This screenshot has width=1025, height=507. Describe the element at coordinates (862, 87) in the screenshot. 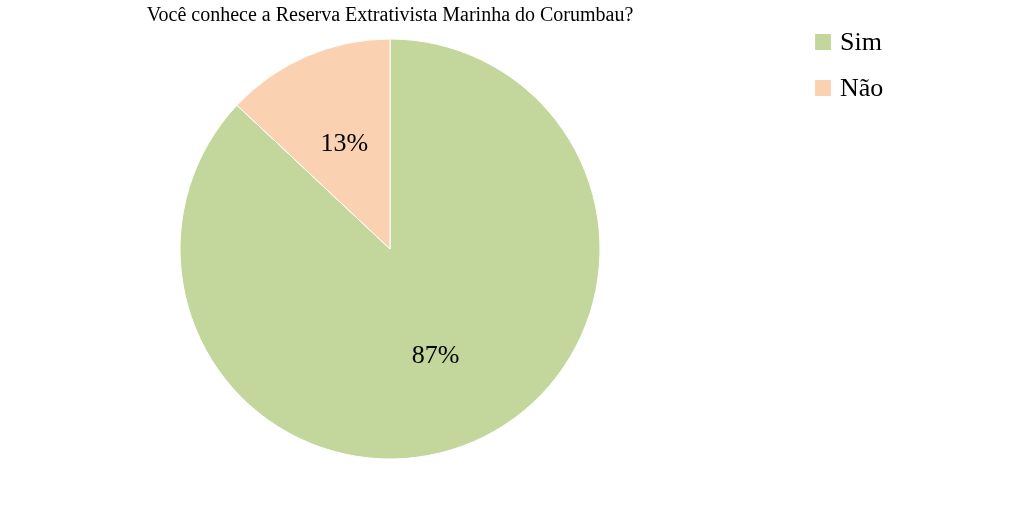

I see `legend-label: Não` at that location.